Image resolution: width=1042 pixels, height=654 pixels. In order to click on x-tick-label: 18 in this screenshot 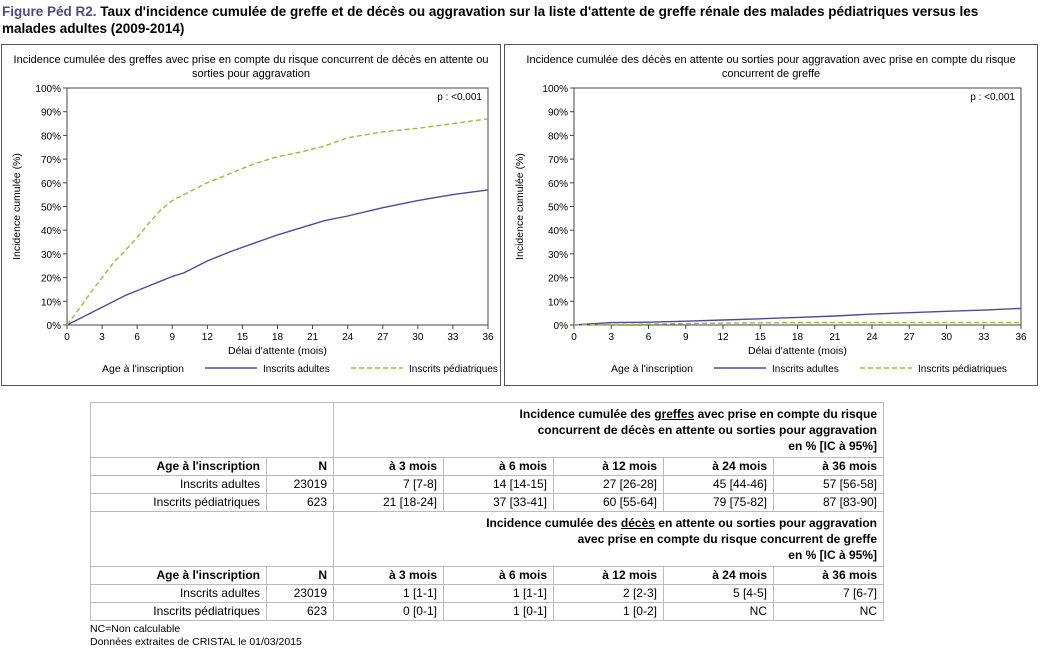, I will do `click(278, 337)`.